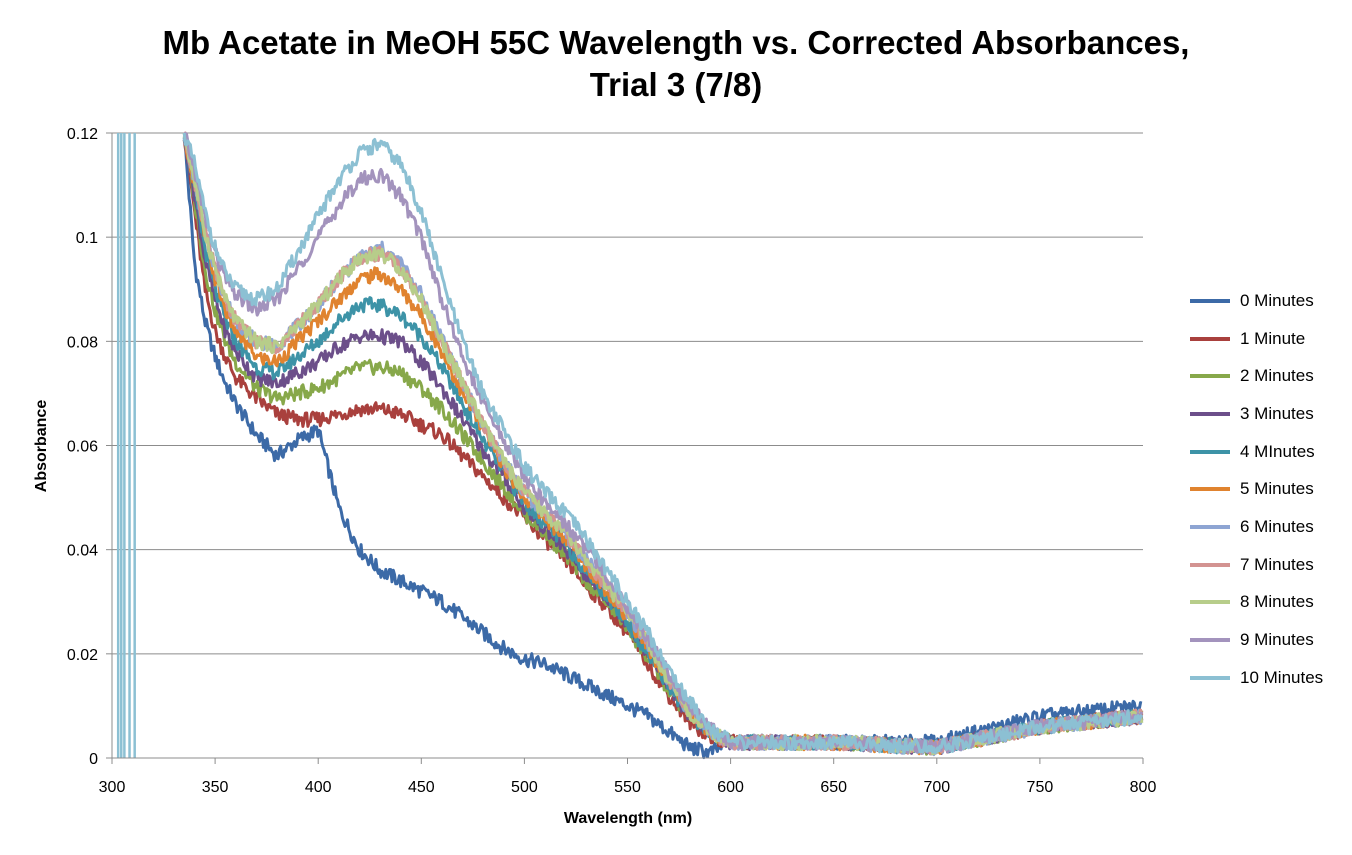  I want to click on legend-label: 1 Minute, so click(1273, 338).